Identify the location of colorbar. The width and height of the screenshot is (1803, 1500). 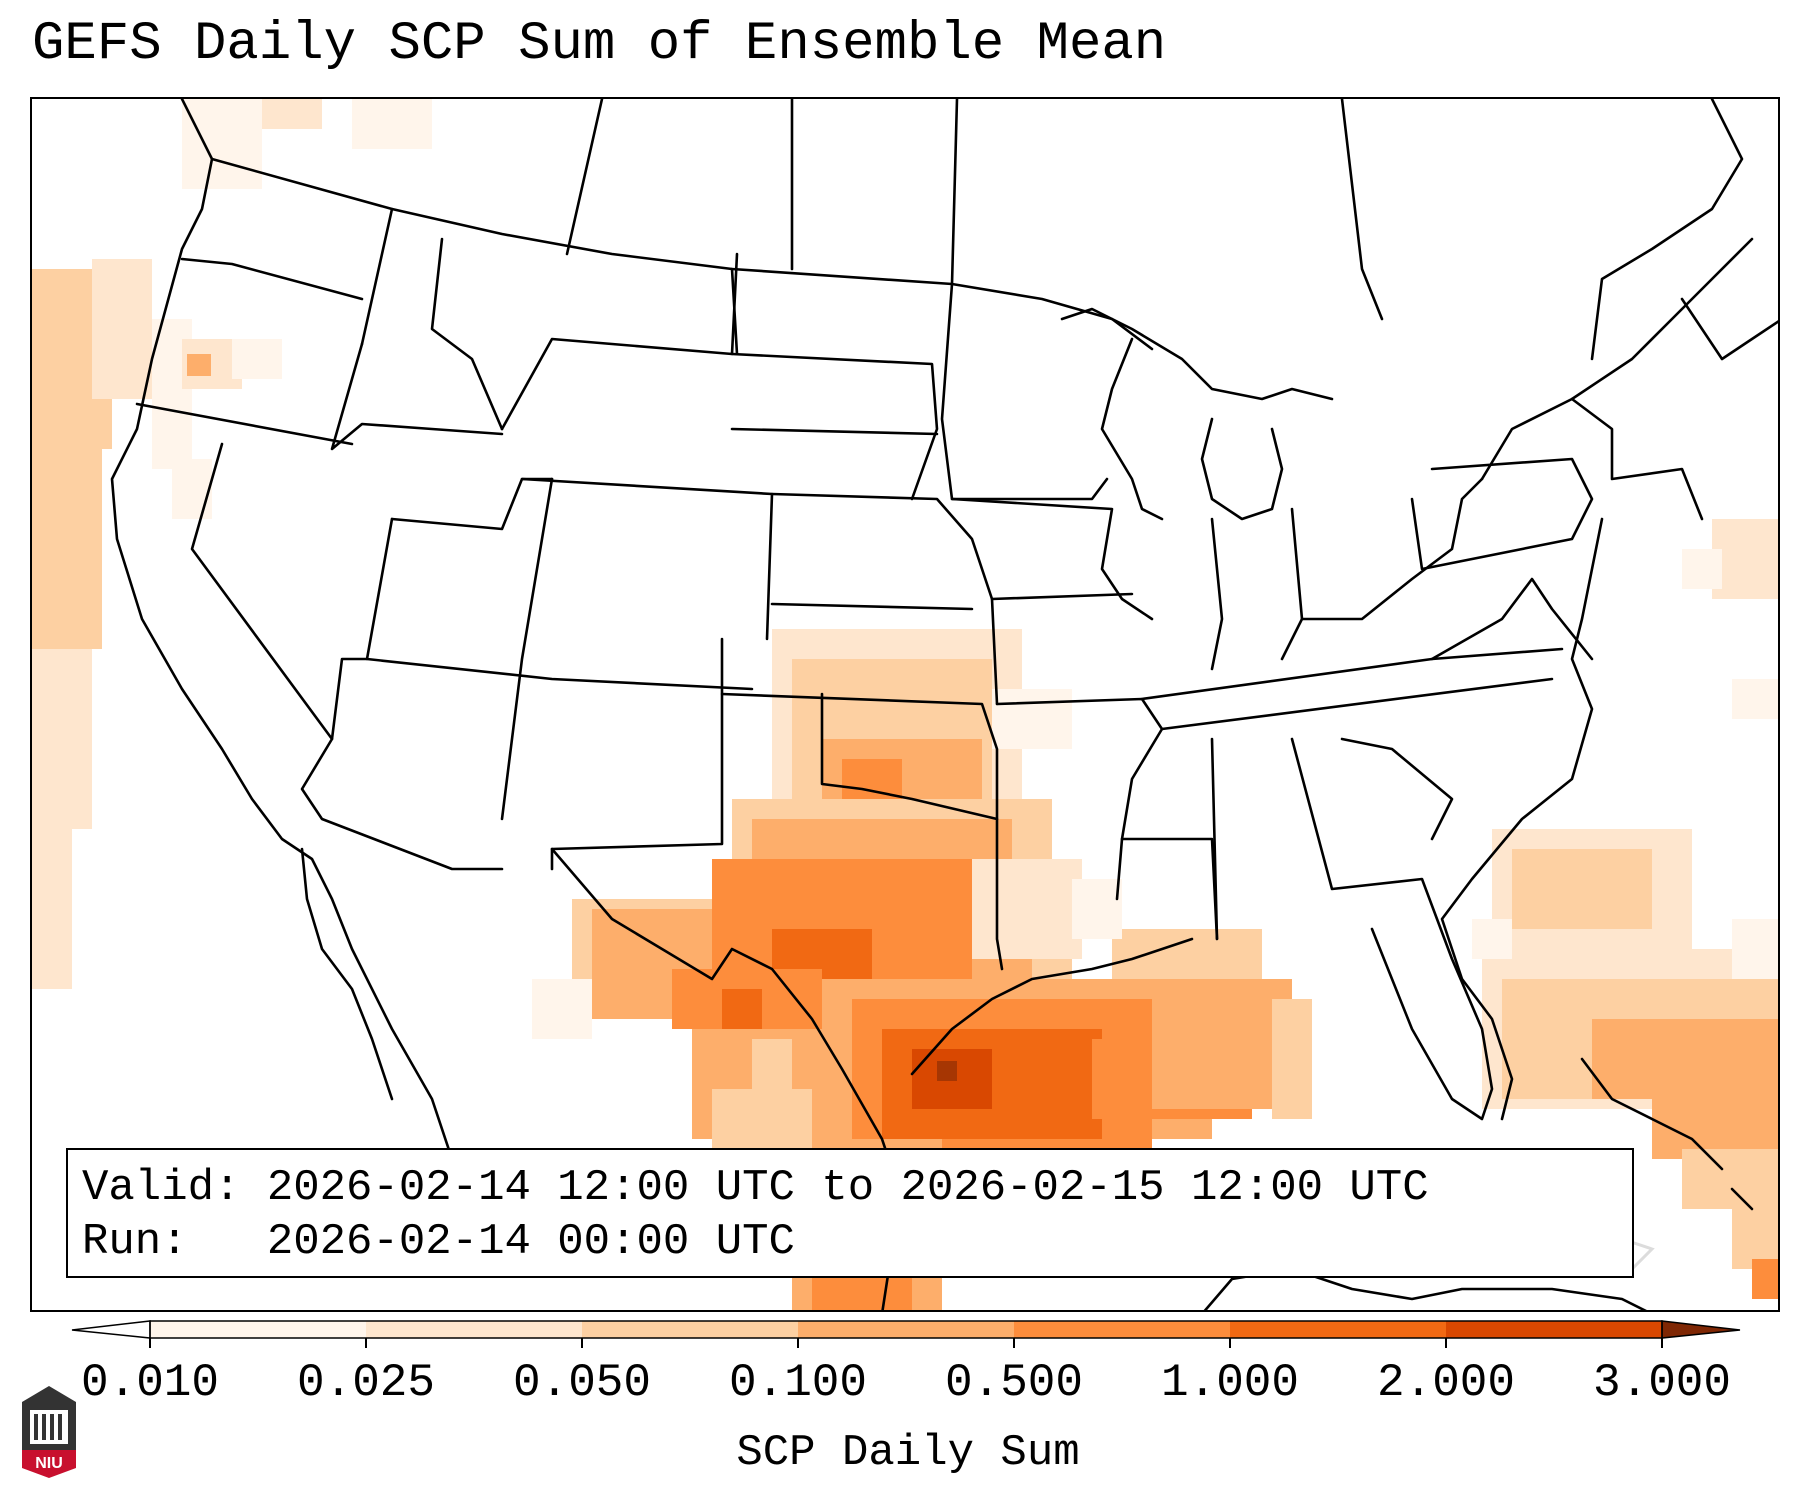
(906, 1334).